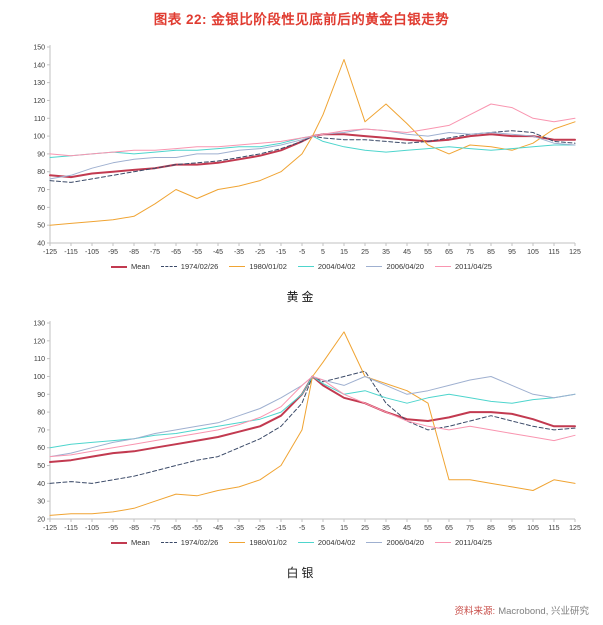 The width and height of the screenshot is (603, 625). I want to click on svg-text: -55, so click(196, 528).